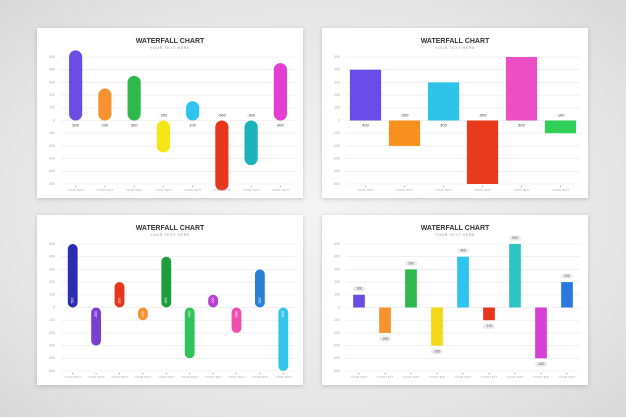 This screenshot has height=417, width=626. I want to click on y-tick-label: 200, so click(337, 95).